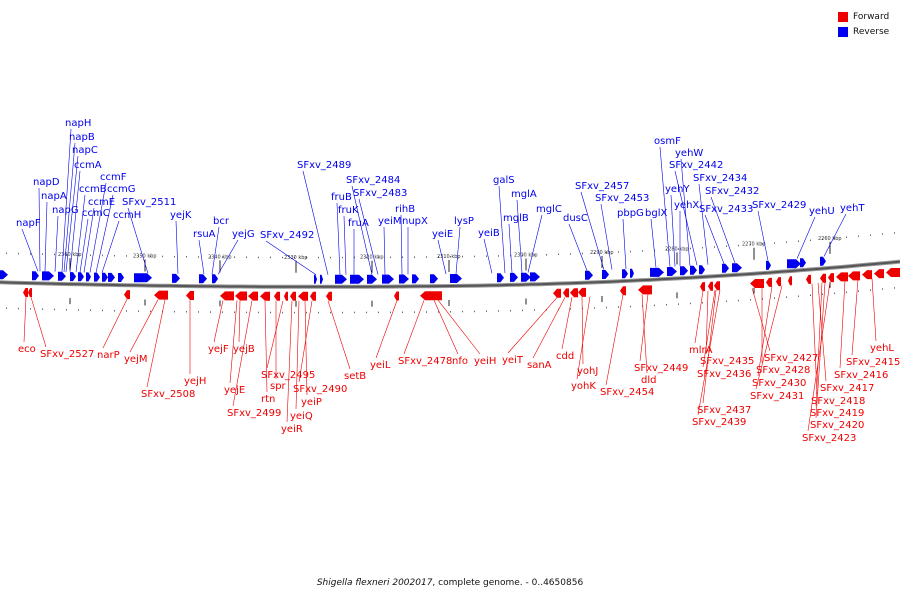 This screenshot has height=600, width=900. I want to click on gene-label-reverse: fruA, so click(358, 223).